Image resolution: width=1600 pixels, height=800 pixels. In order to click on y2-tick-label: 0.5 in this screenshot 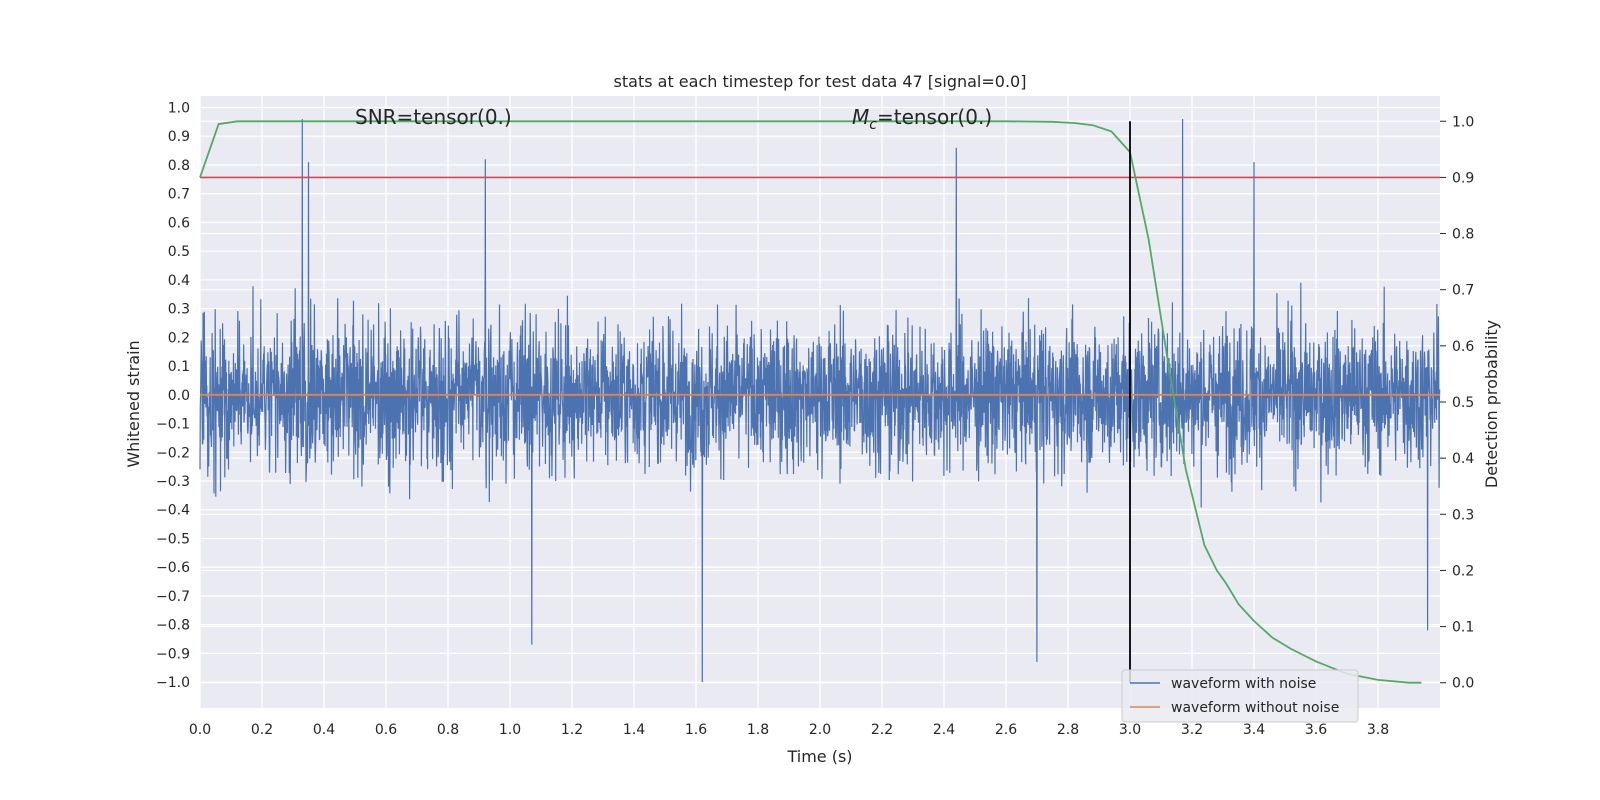, I will do `click(1463, 403)`.